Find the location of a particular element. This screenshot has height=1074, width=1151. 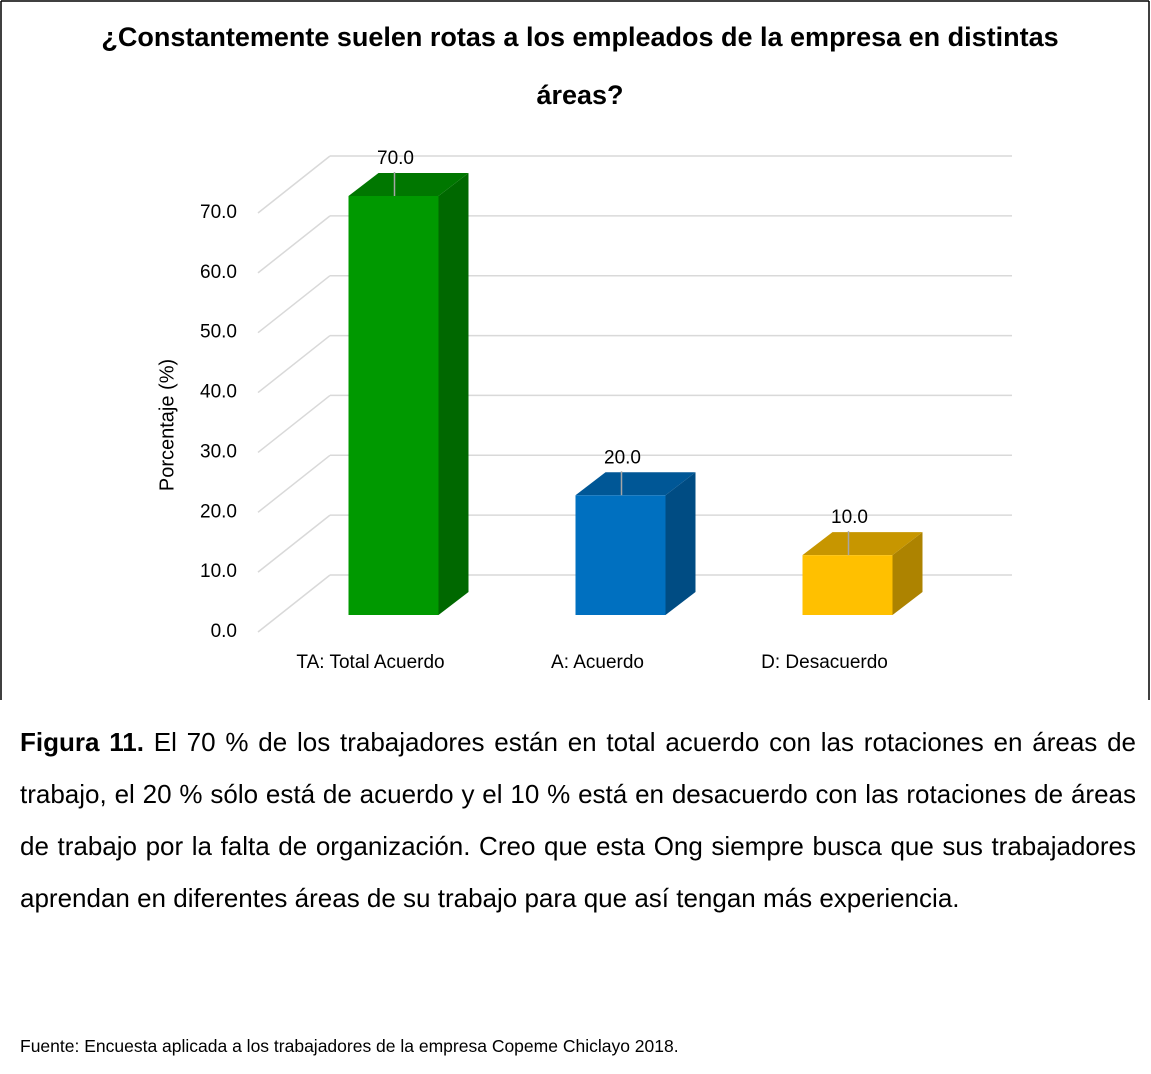

x-tick-label: D: Desacuerdo is located at coordinates (824, 662).